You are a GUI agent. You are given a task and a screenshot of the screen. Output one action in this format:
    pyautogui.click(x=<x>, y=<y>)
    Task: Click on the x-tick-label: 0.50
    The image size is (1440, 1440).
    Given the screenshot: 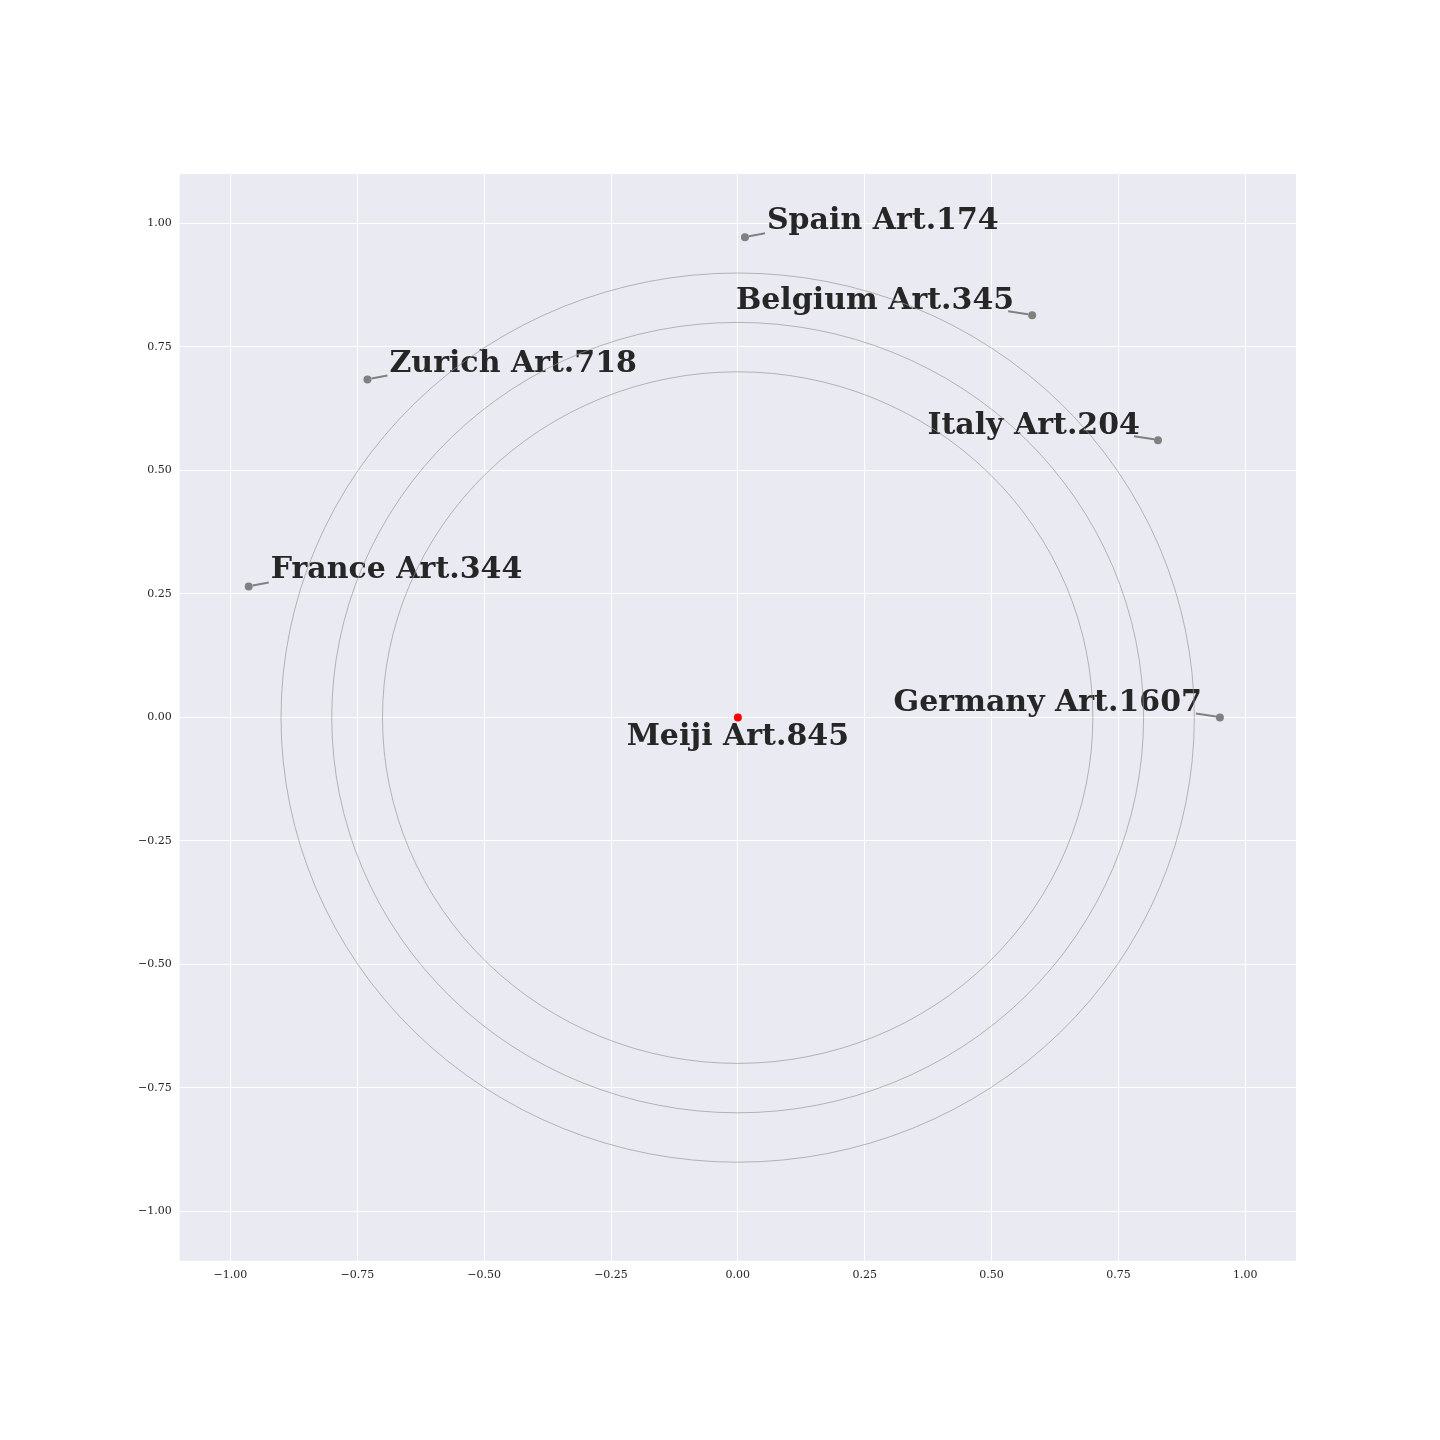 What is the action you would take?
    pyautogui.click(x=991, y=1275)
    